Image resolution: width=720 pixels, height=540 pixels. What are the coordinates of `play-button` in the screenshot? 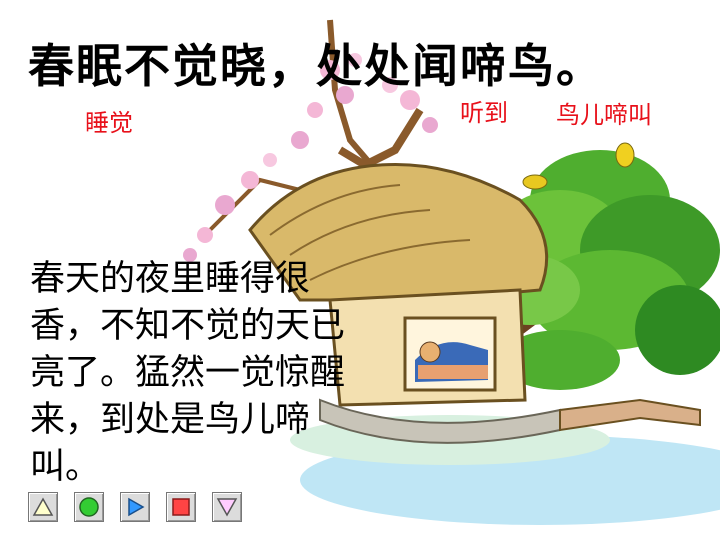 It's located at (135, 507).